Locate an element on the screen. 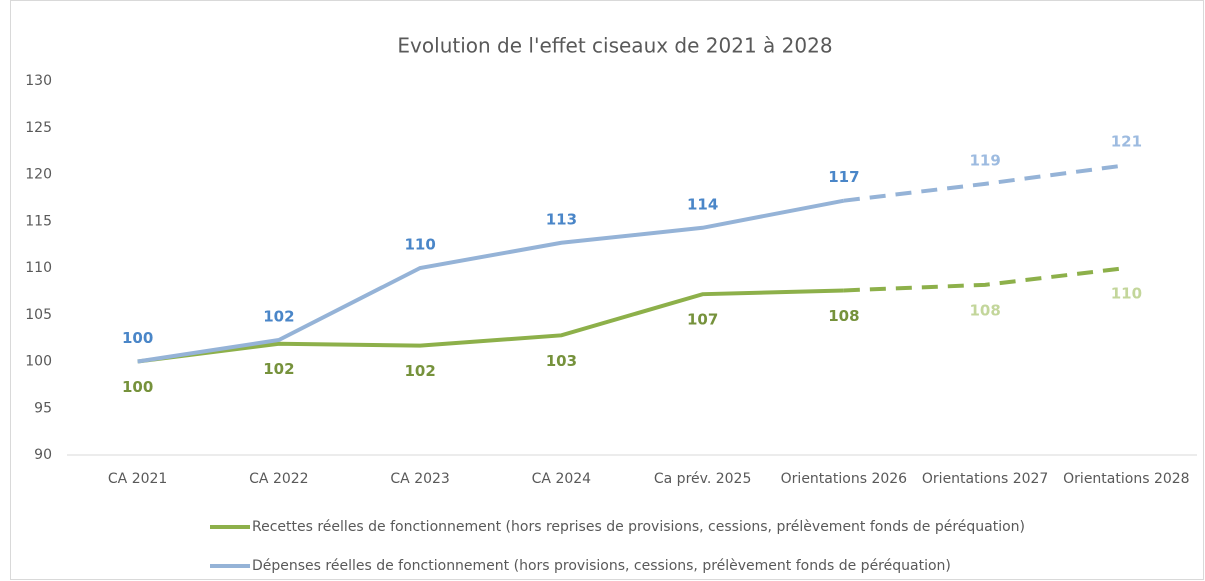  y-tick-label: 130 is located at coordinates (38, 81).